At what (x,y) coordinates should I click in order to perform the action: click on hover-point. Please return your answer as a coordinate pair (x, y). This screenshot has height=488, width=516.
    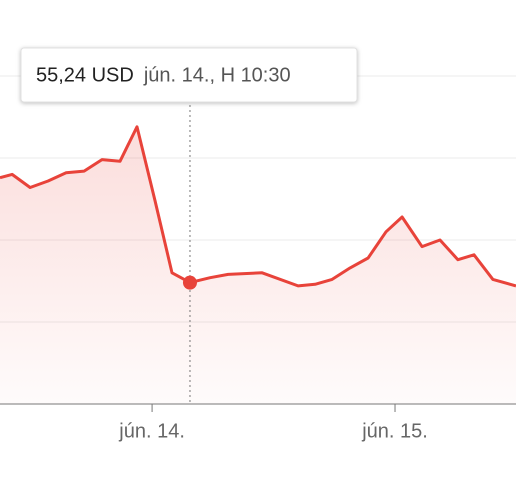
    Looking at the image, I should click on (189, 282).